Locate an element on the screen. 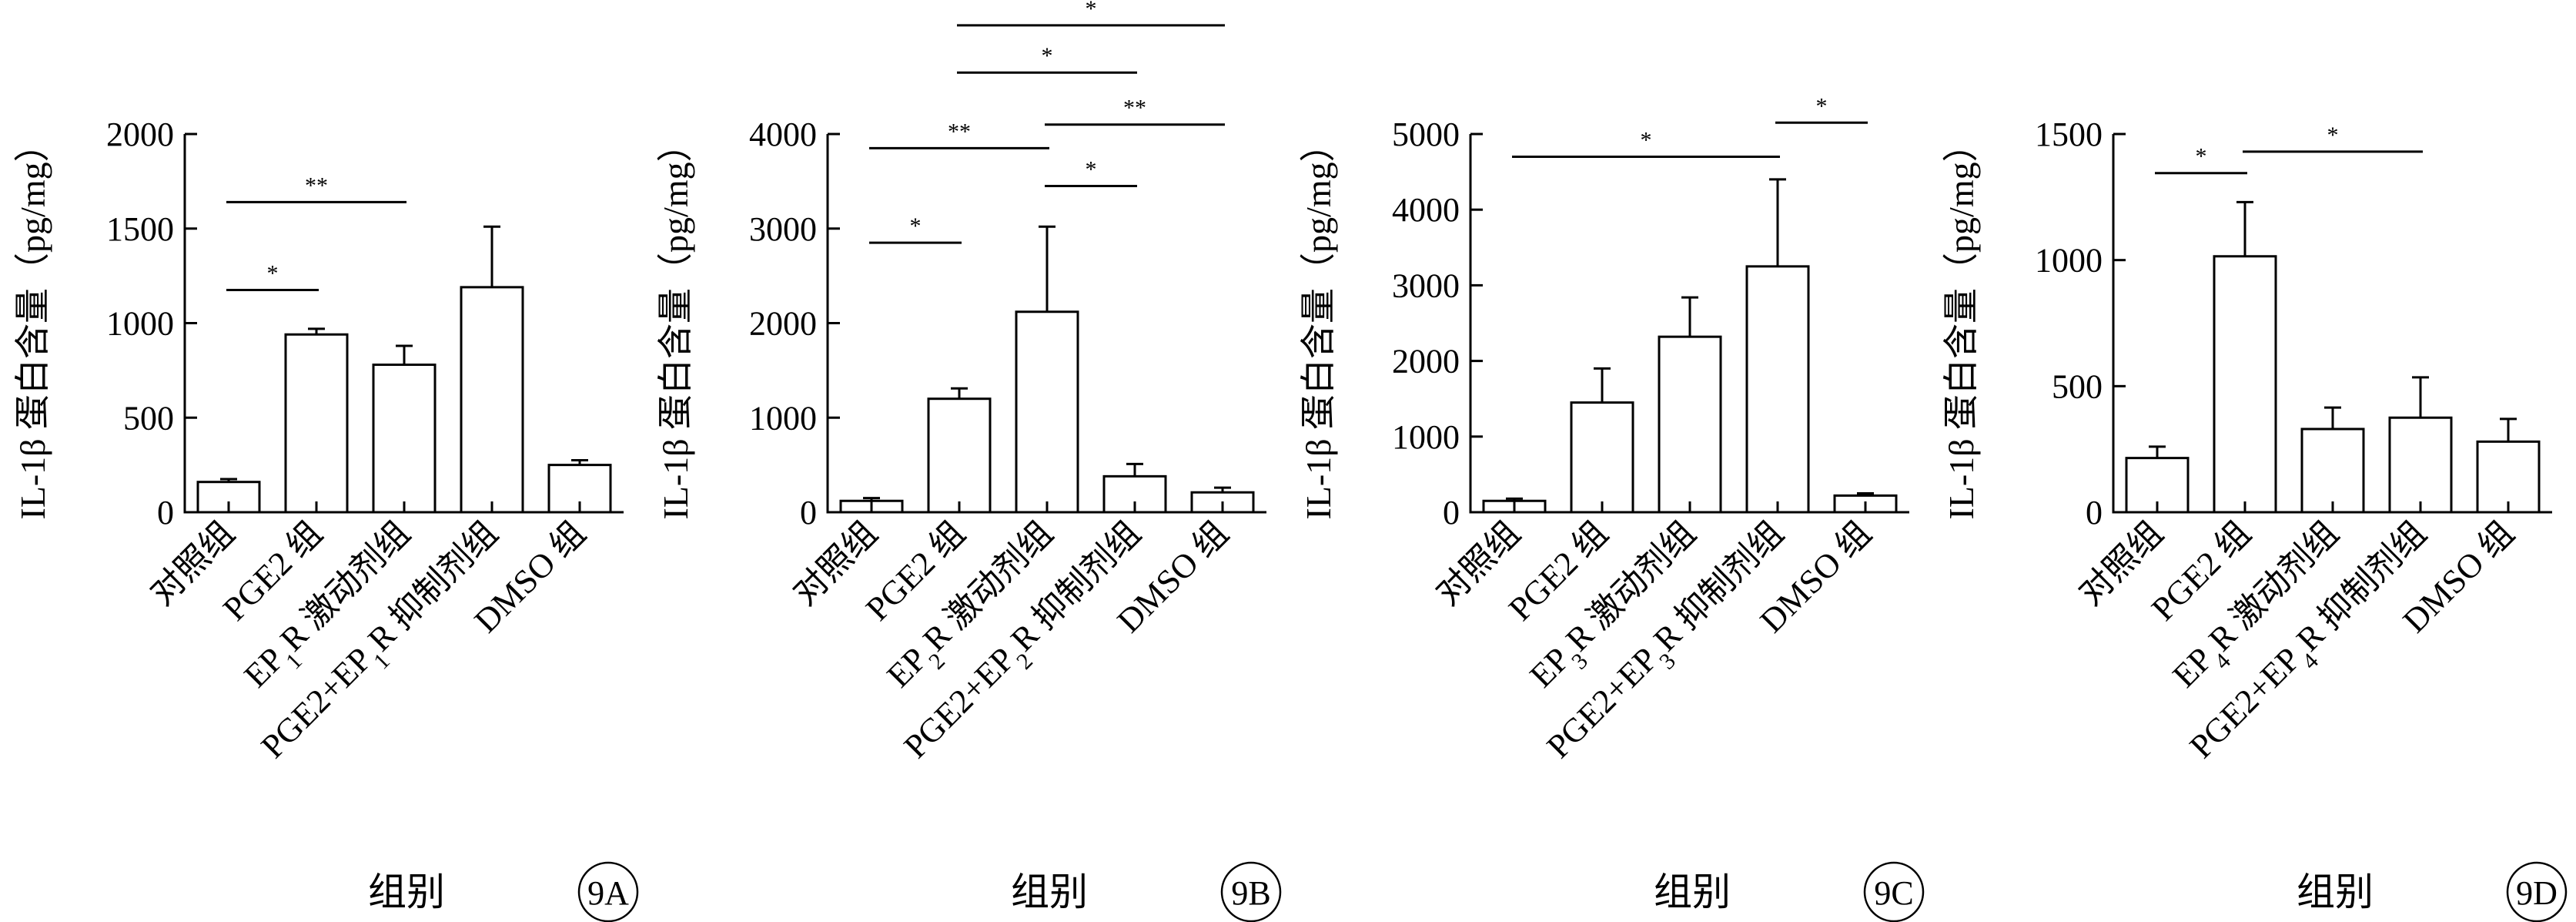 The height and width of the screenshot is (922, 2576). y-tick-label: 5000 is located at coordinates (1426, 134).